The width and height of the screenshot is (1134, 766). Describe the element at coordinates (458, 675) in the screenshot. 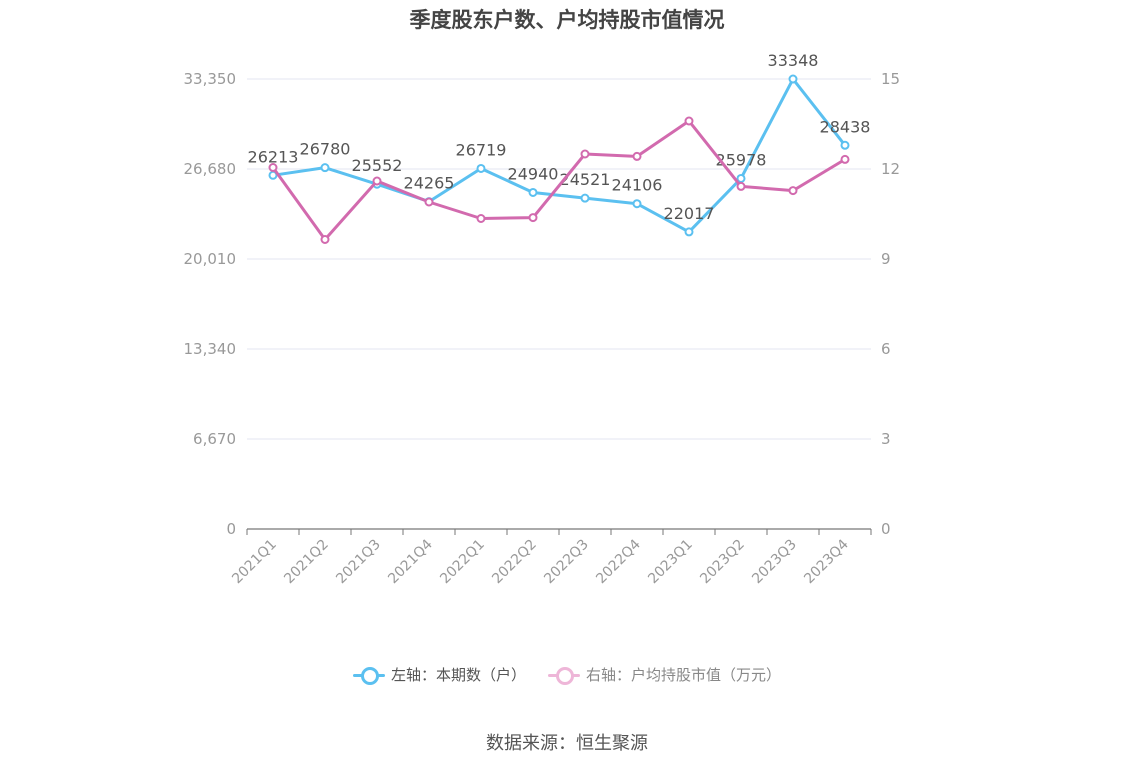

I see `legend-label-households: 左轴：本期数（户）` at that location.